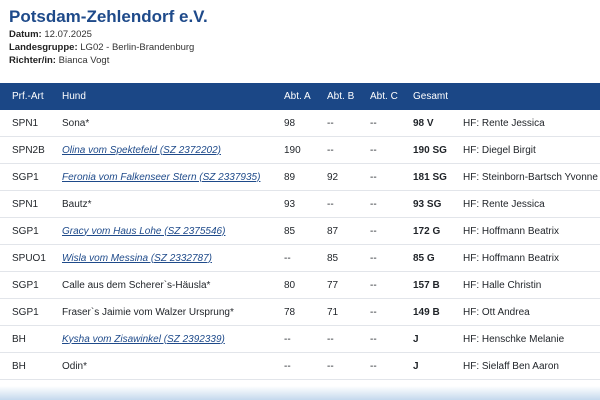 This screenshot has height=400, width=600. Describe the element at coordinates (333, 258) in the screenshot. I see `cell-abt-b: 85` at that location.